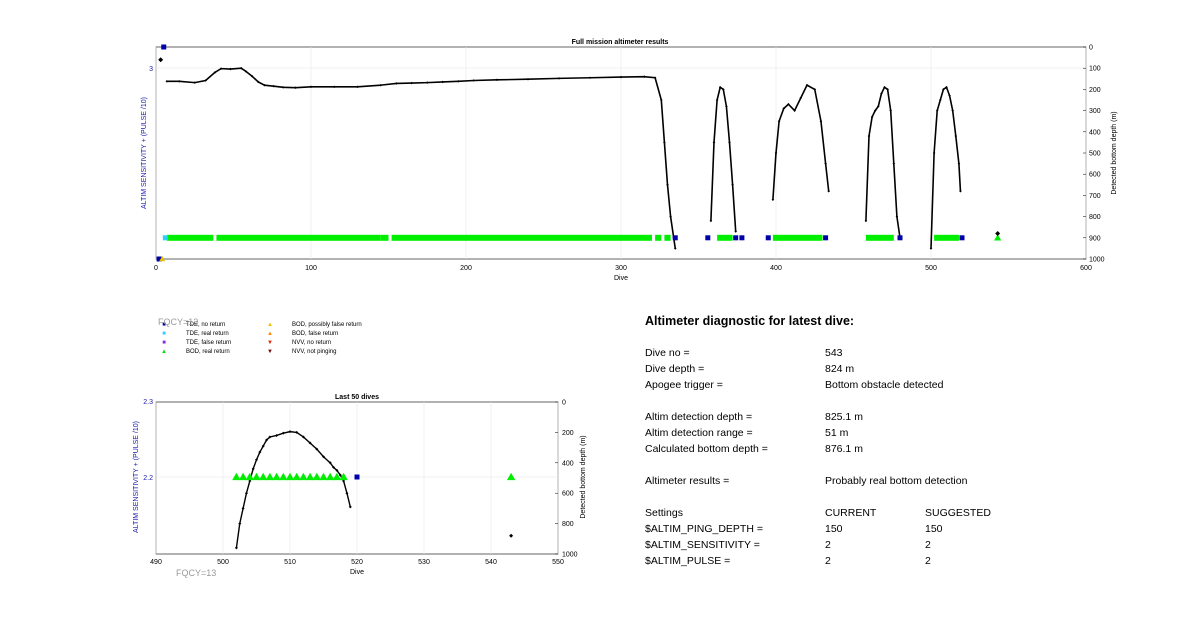 The height and width of the screenshot is (622, 1200). I want to click on bottom-y-left-label: ALTIM SENSITIVITY + (PULSE /10), so click(136, 477).